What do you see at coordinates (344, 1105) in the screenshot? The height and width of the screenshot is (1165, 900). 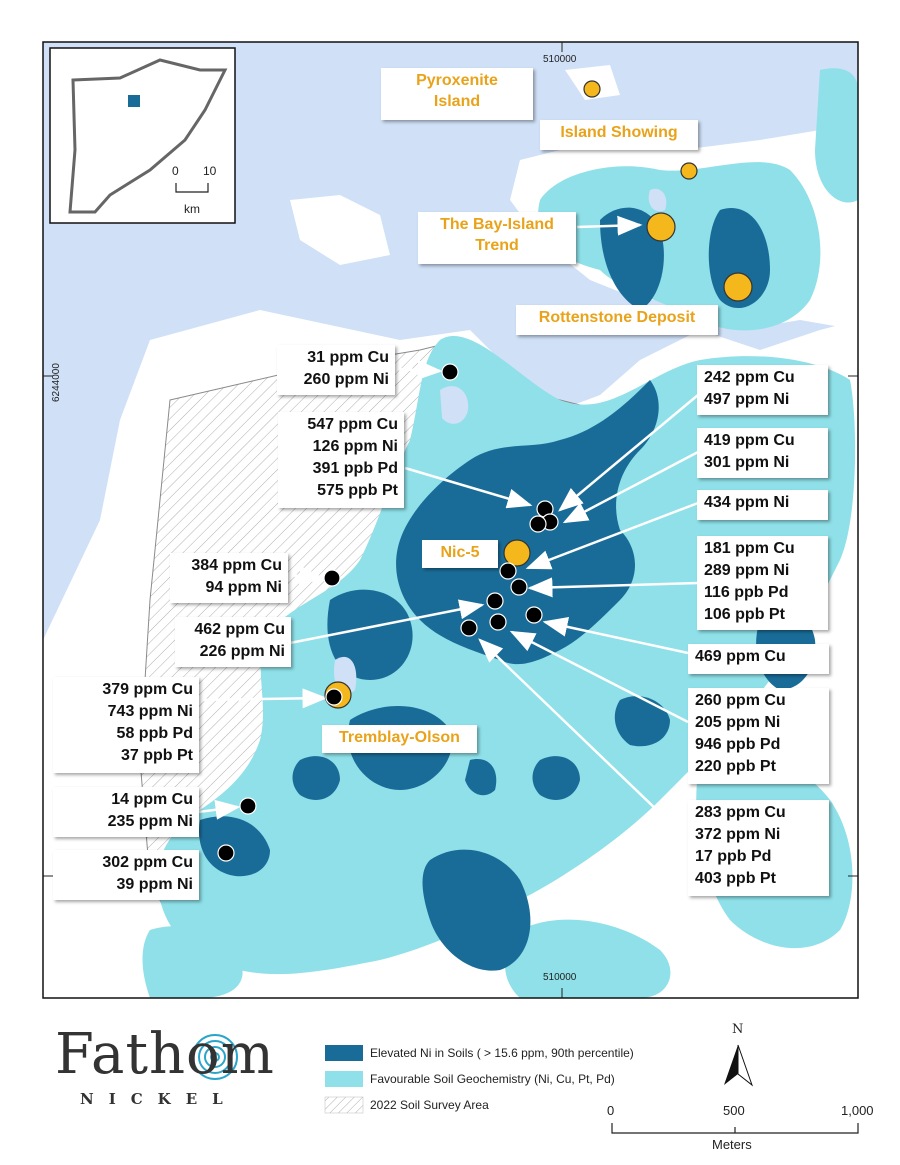 I see `legend-swatch-survey-area` at bounding box center [344, 1105].